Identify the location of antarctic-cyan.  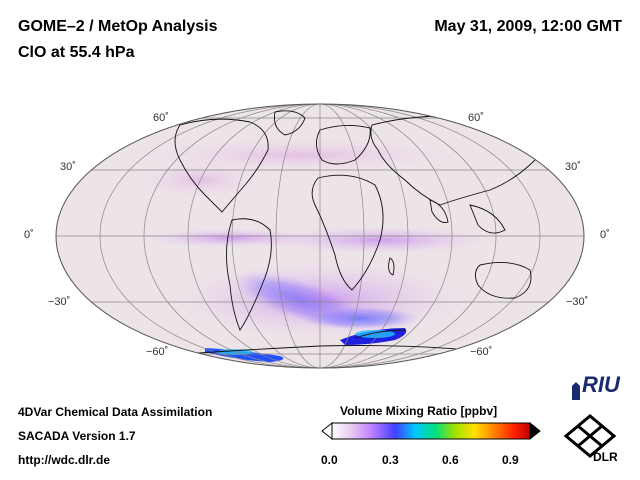
(375, 334).